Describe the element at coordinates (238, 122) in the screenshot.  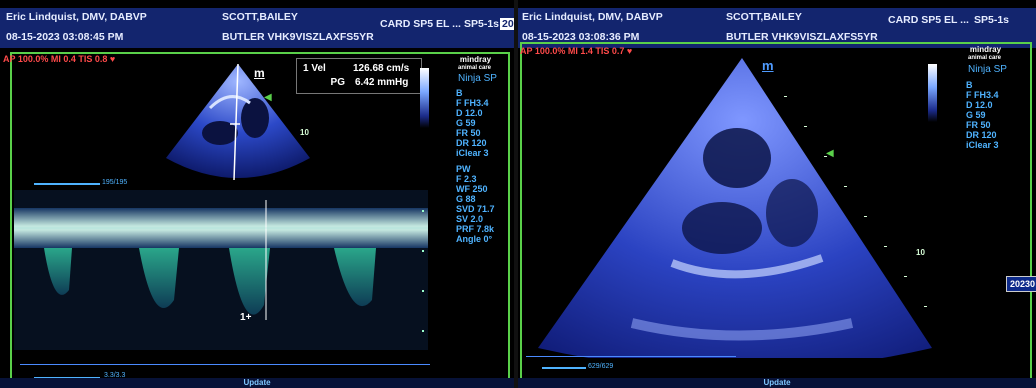
I see `bmode-sector-image` at that location.